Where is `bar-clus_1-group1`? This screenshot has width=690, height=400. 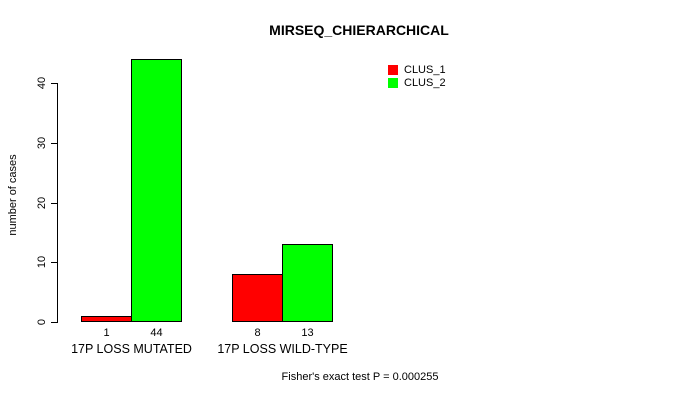
bar-clus_1-group1 is located at coordinates (106, 319).